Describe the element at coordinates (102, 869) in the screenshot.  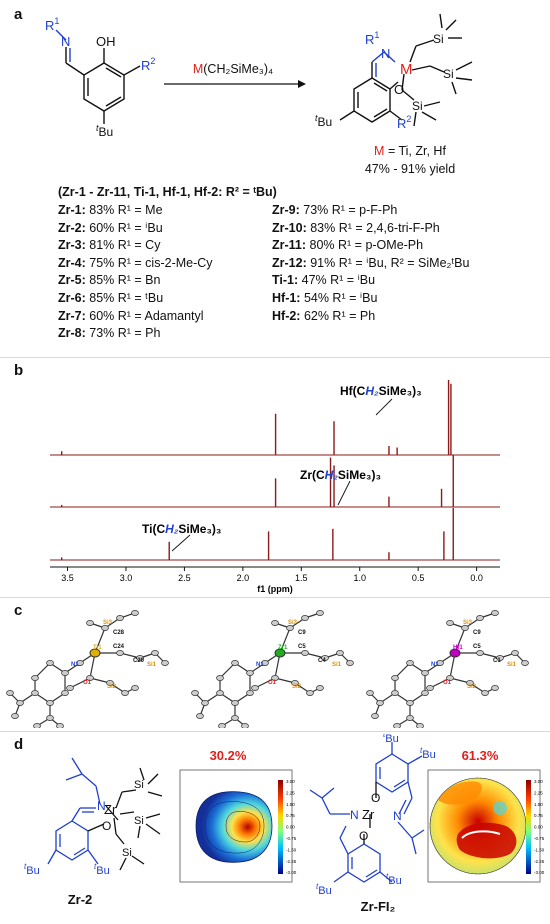
I see `zr2-tbu-2: tBu` at that location.